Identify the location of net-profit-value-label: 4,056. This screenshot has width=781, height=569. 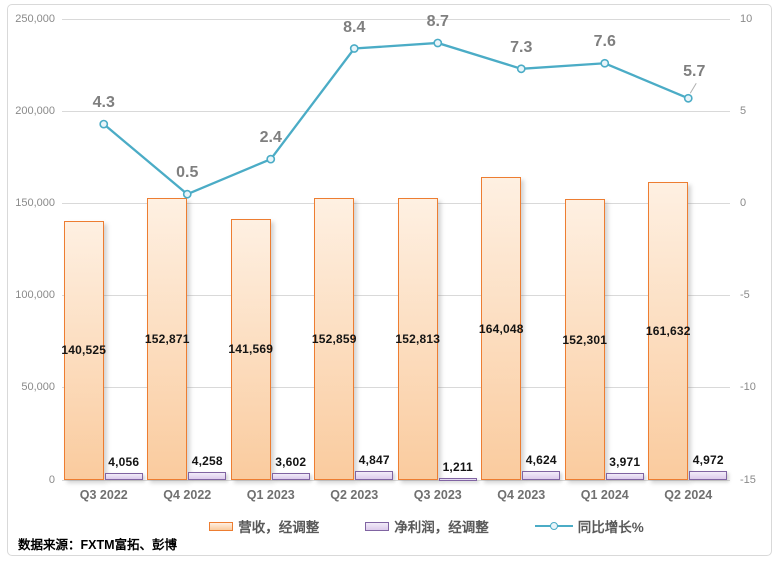
(124, 461).